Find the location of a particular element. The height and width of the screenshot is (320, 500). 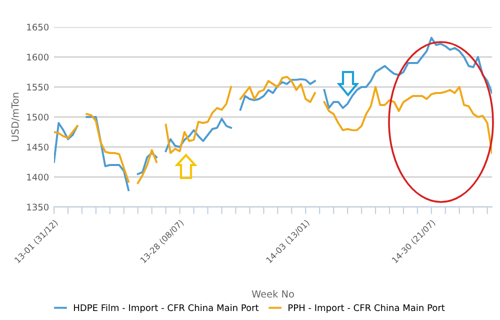

y-tick-label: 1450 is located at coordinates (38, 147).